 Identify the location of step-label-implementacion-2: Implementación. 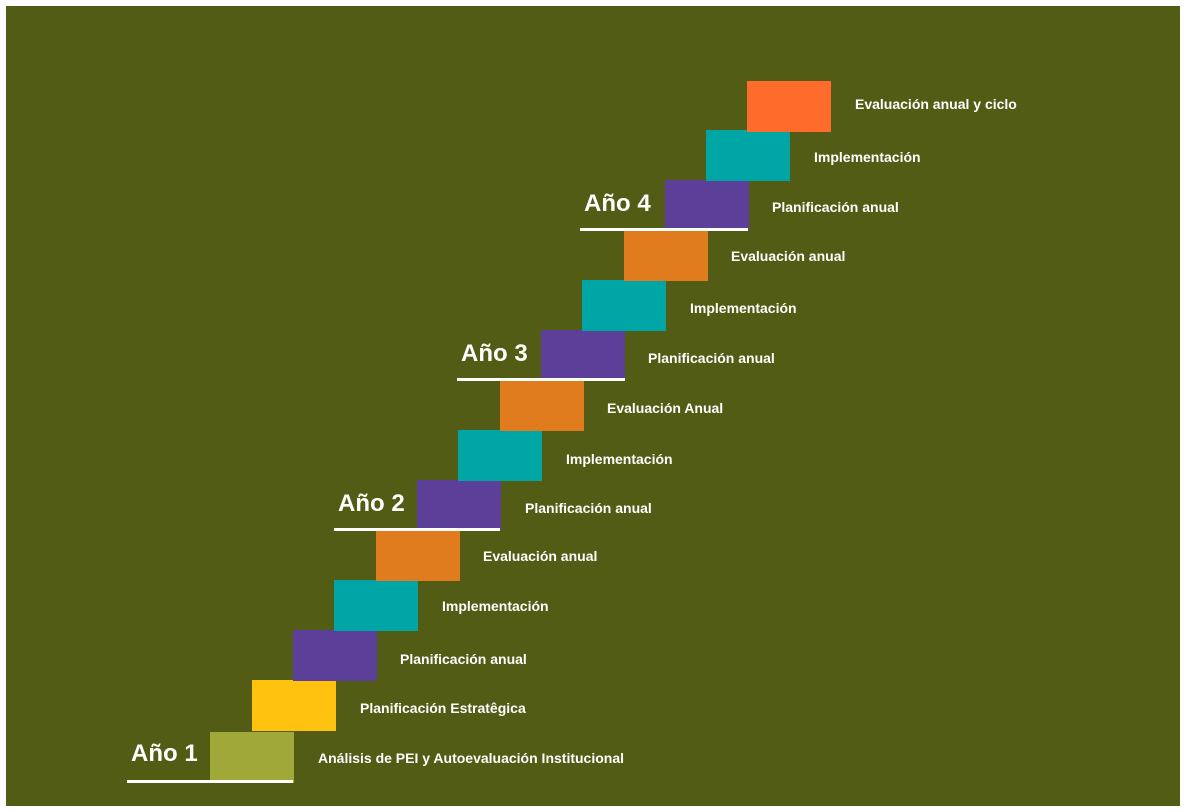
(619, 459).